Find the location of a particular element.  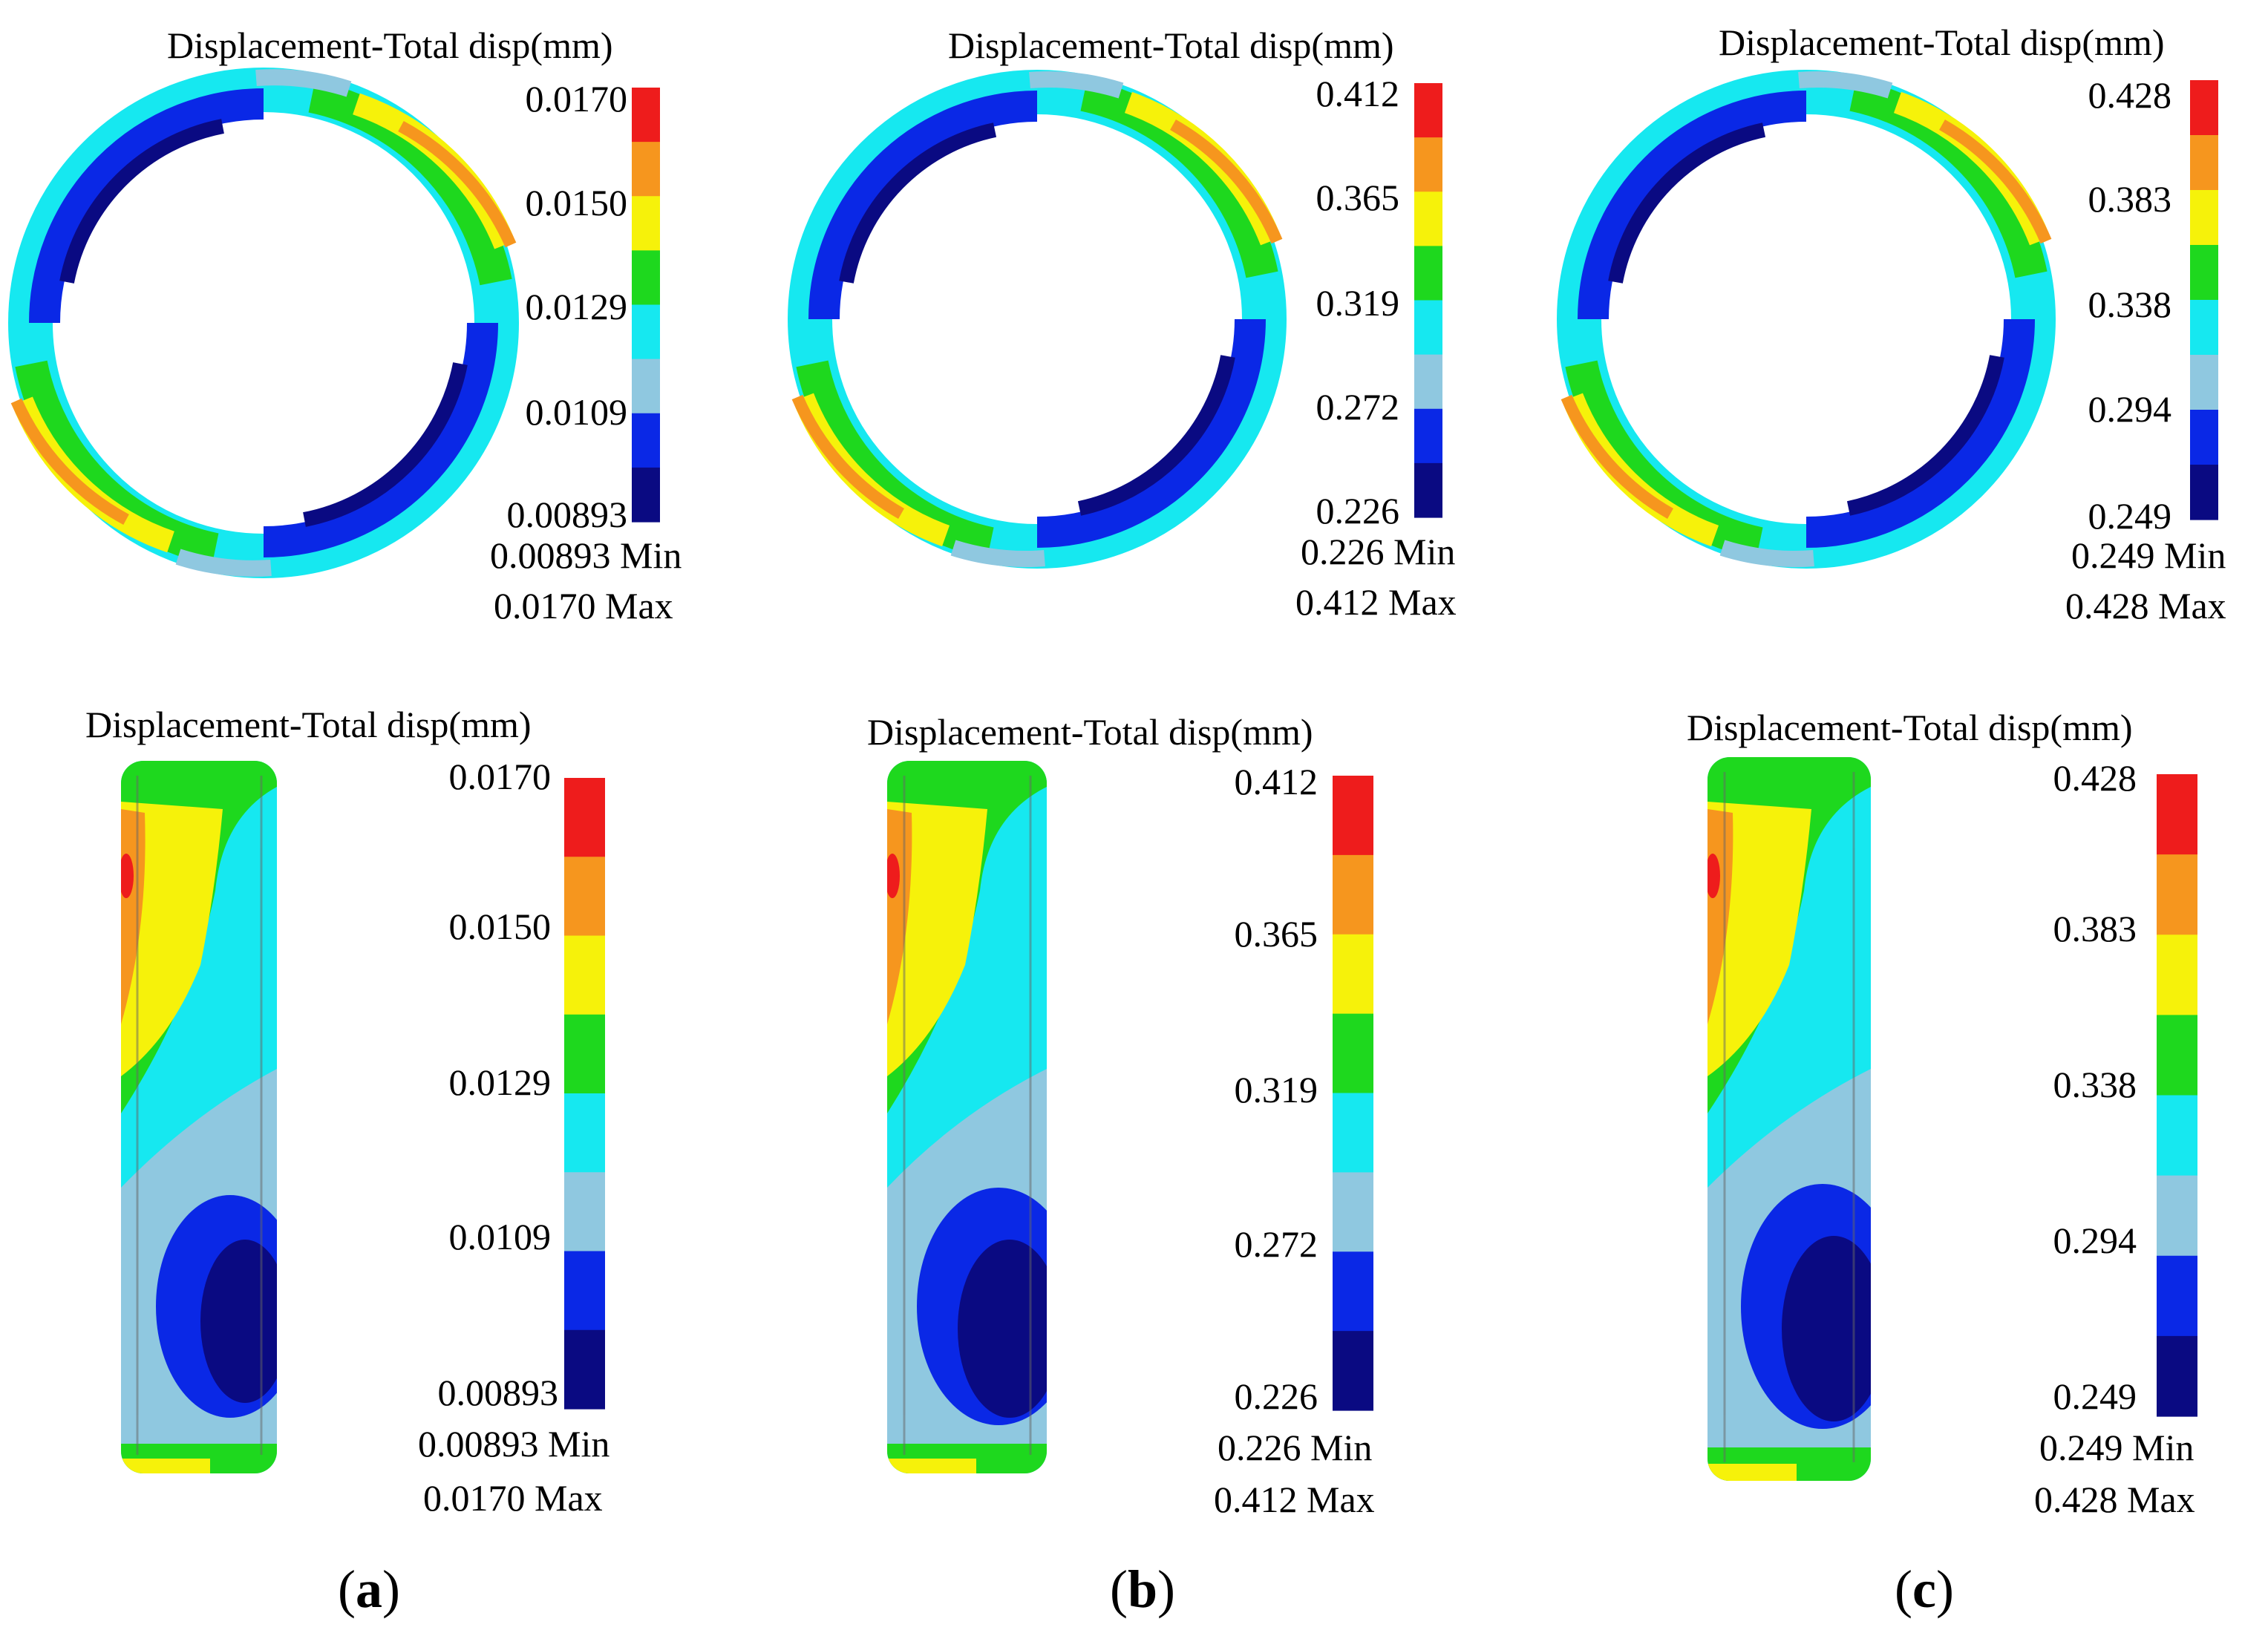

subfigure-label-c: (c) is located at coordinates (1924, 1589).